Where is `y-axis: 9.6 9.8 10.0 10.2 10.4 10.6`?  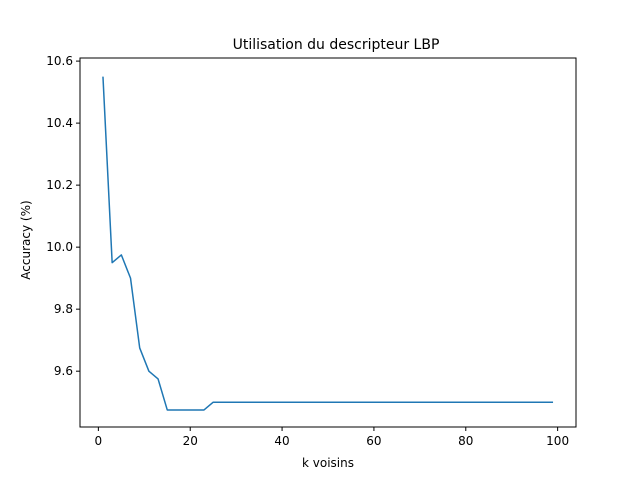
y-axis: 9.6 9.8 10.0 10.2 10.4 10.6 is located at coordinates (63, 216).